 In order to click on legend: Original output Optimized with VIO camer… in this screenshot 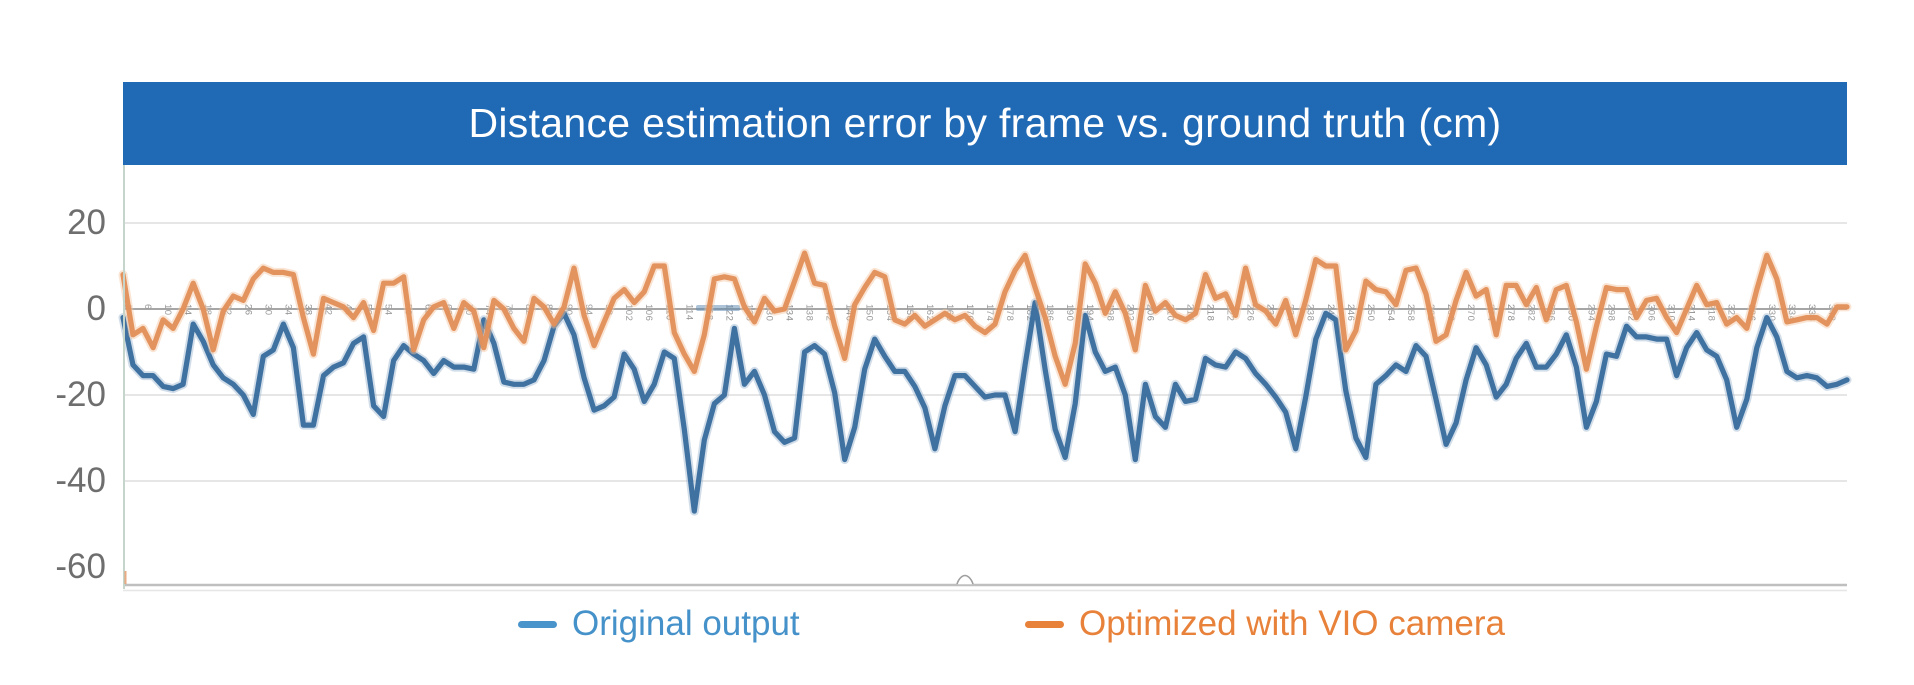, I will do `click(957, 624)`.